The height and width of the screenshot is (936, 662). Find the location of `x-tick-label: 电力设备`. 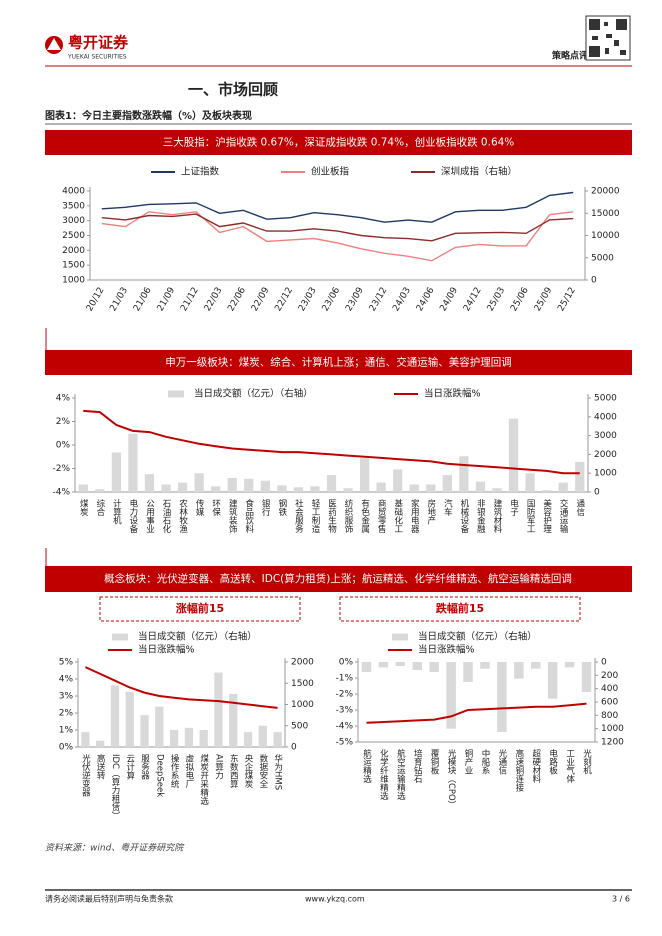

x-tick-label: 电力设备 is located at coordinates (133, 516).